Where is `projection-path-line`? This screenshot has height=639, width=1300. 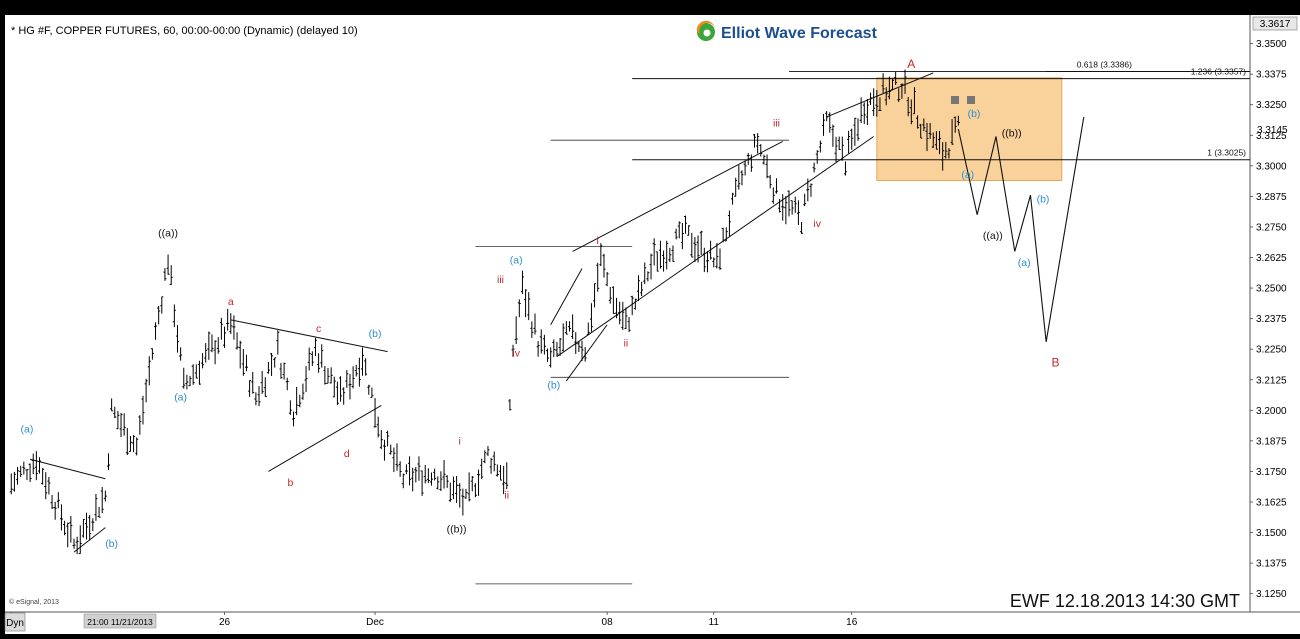 projection-path-line is located at coordinates (1021, 229).